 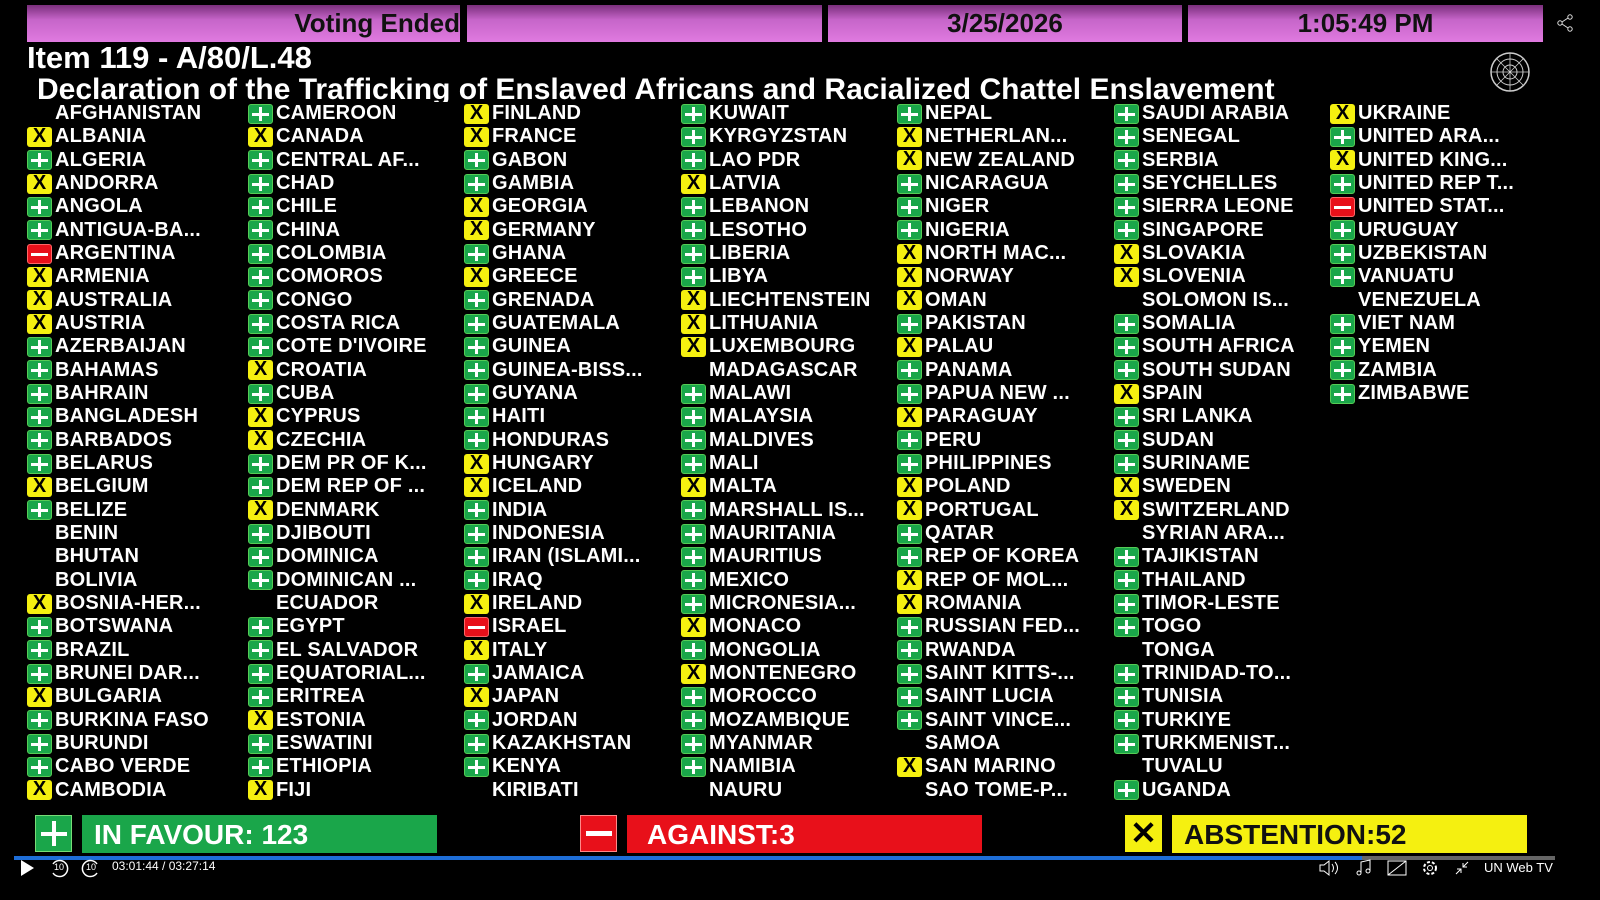 I want to click on country-row: KYRGYZSTAN, so click(x=790, y=136).